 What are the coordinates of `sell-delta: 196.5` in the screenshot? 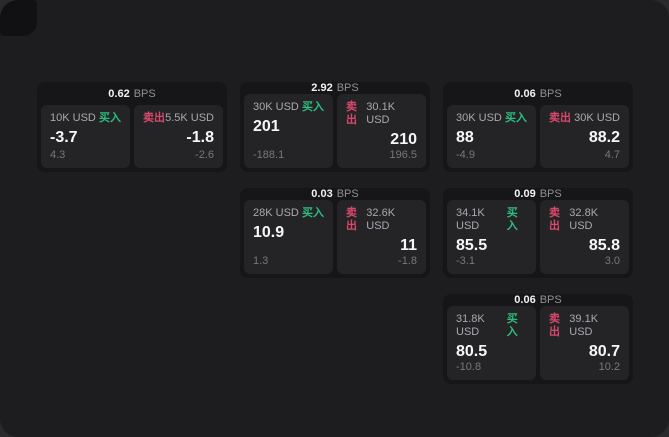 It's located at (403, 155).